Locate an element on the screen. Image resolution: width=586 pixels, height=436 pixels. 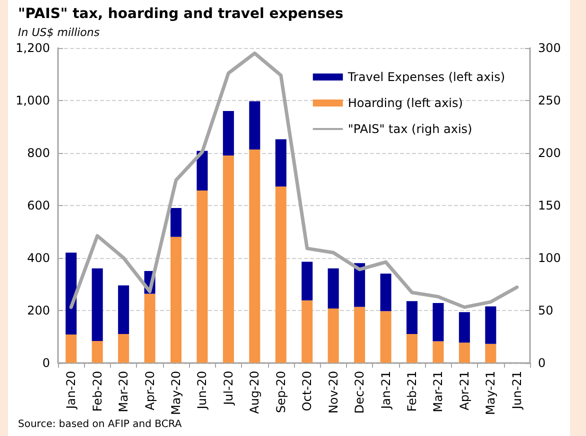
y-tick-label: 1,200 is located at coordinates (33, 48).